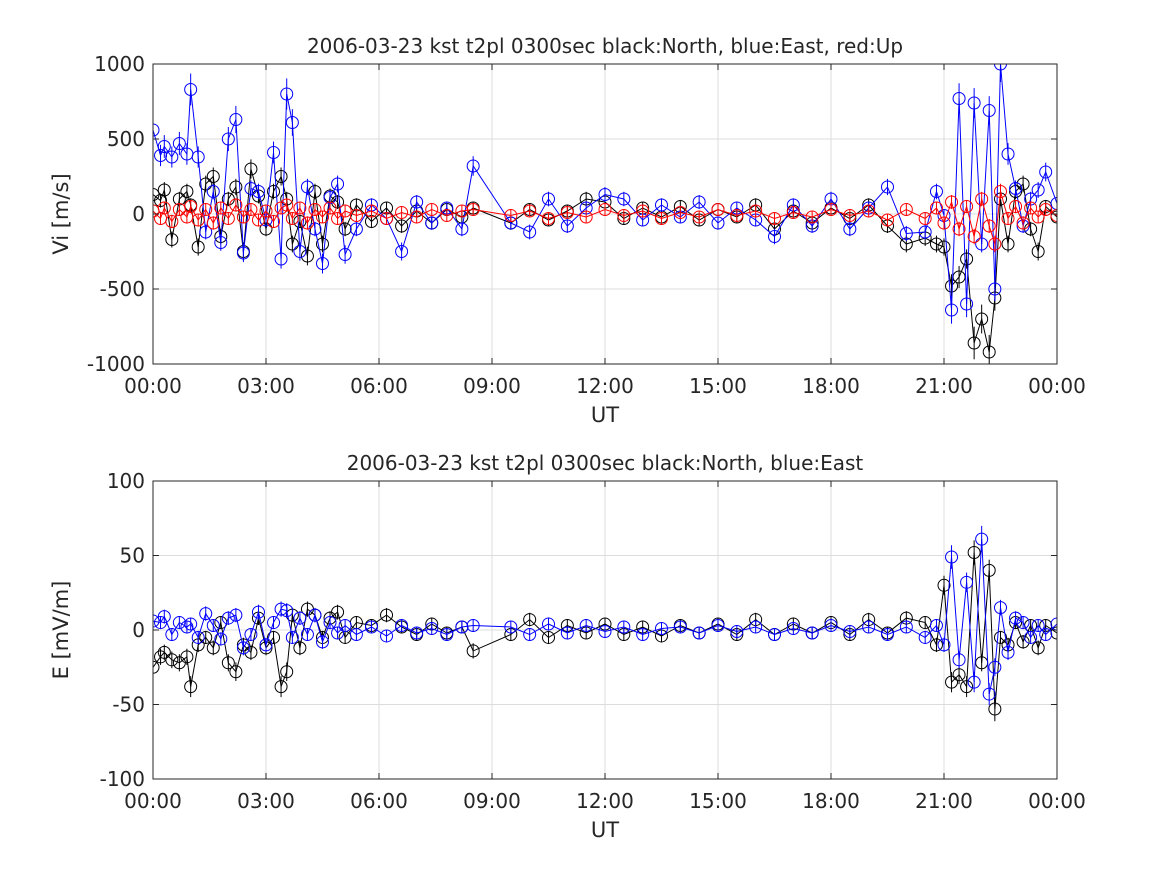  Describe the element at coordinates (61, 630) in the screenshot. I see `efield-y-axis-label: E [mV/m]` at that location.